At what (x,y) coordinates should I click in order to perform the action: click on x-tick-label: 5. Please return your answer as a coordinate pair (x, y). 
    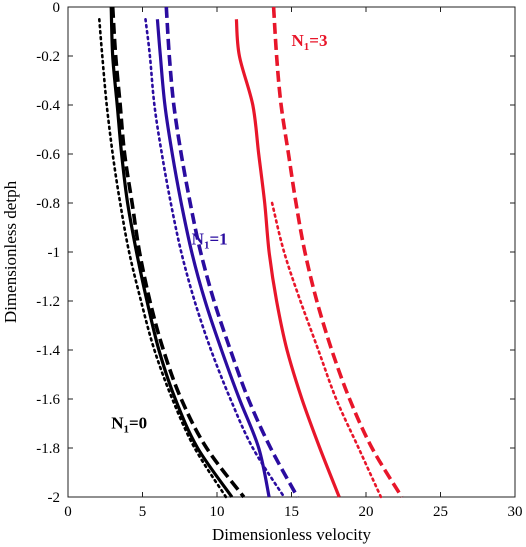
    Looking at the image, I should click on (143, 512).